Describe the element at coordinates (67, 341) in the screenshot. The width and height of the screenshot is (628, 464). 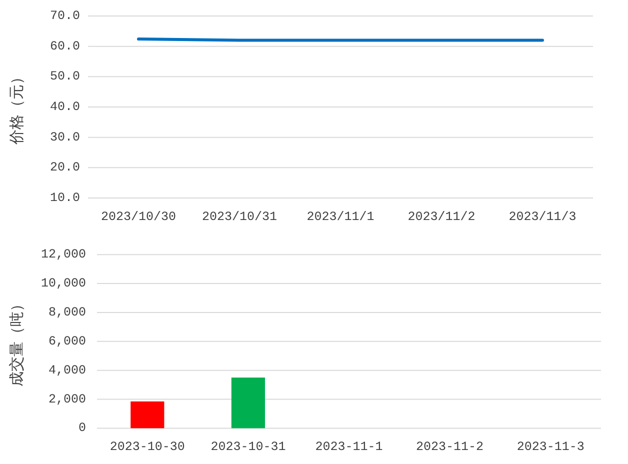
I see `y-tick-label: 6,000` at that location.